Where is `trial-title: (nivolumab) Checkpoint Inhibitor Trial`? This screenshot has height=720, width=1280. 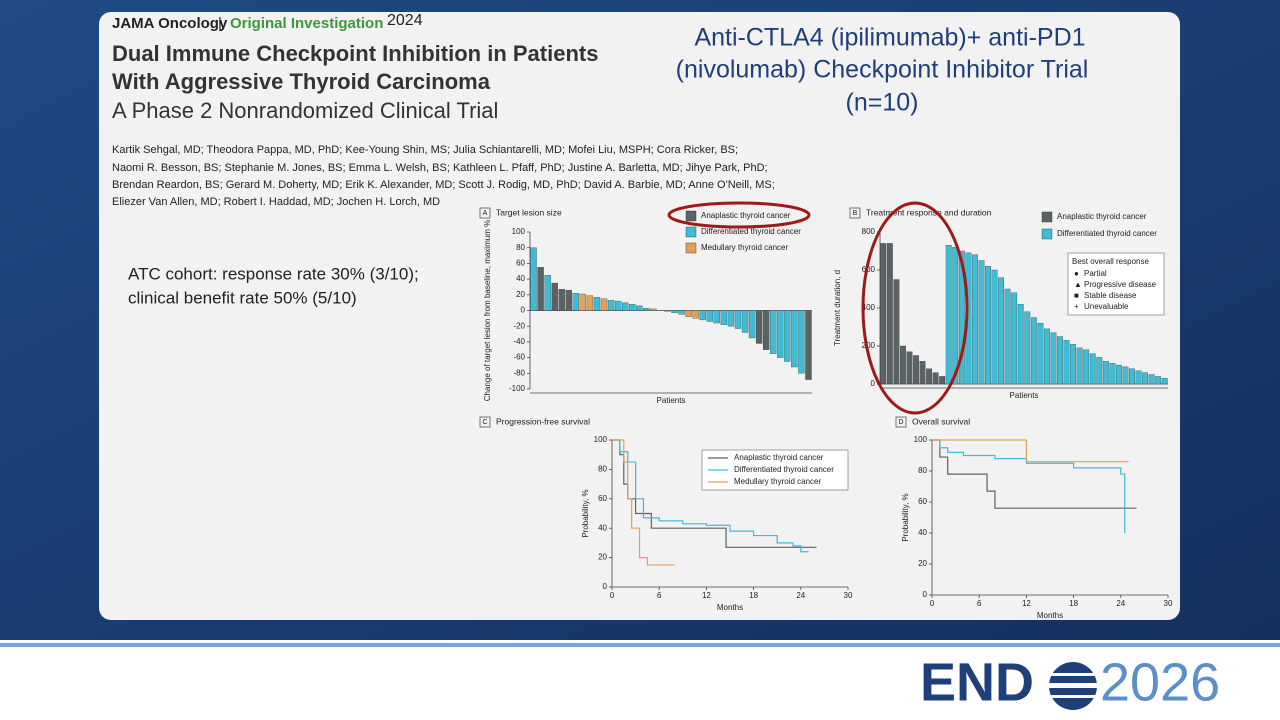 trial-title: (nivolumab) Checkpoint Inhibitor Trial is located at coordinates (882, 70).